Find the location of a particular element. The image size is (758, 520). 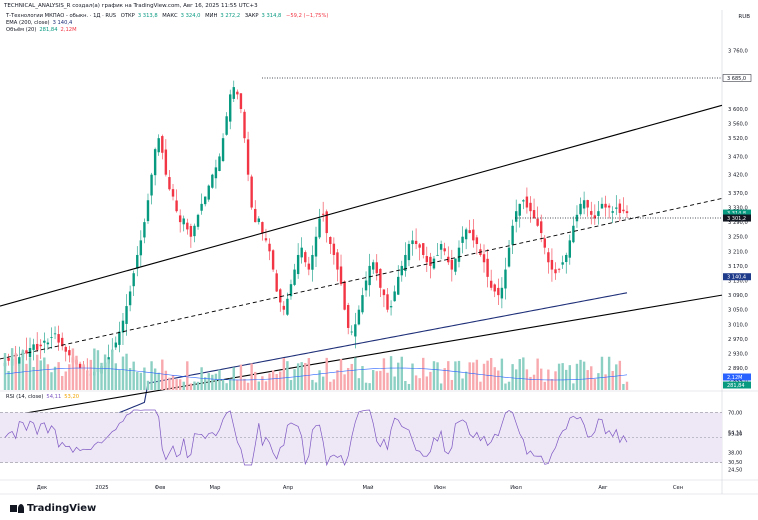

rsi-tick-label: 30,50 is located at coordinates (735, 463).